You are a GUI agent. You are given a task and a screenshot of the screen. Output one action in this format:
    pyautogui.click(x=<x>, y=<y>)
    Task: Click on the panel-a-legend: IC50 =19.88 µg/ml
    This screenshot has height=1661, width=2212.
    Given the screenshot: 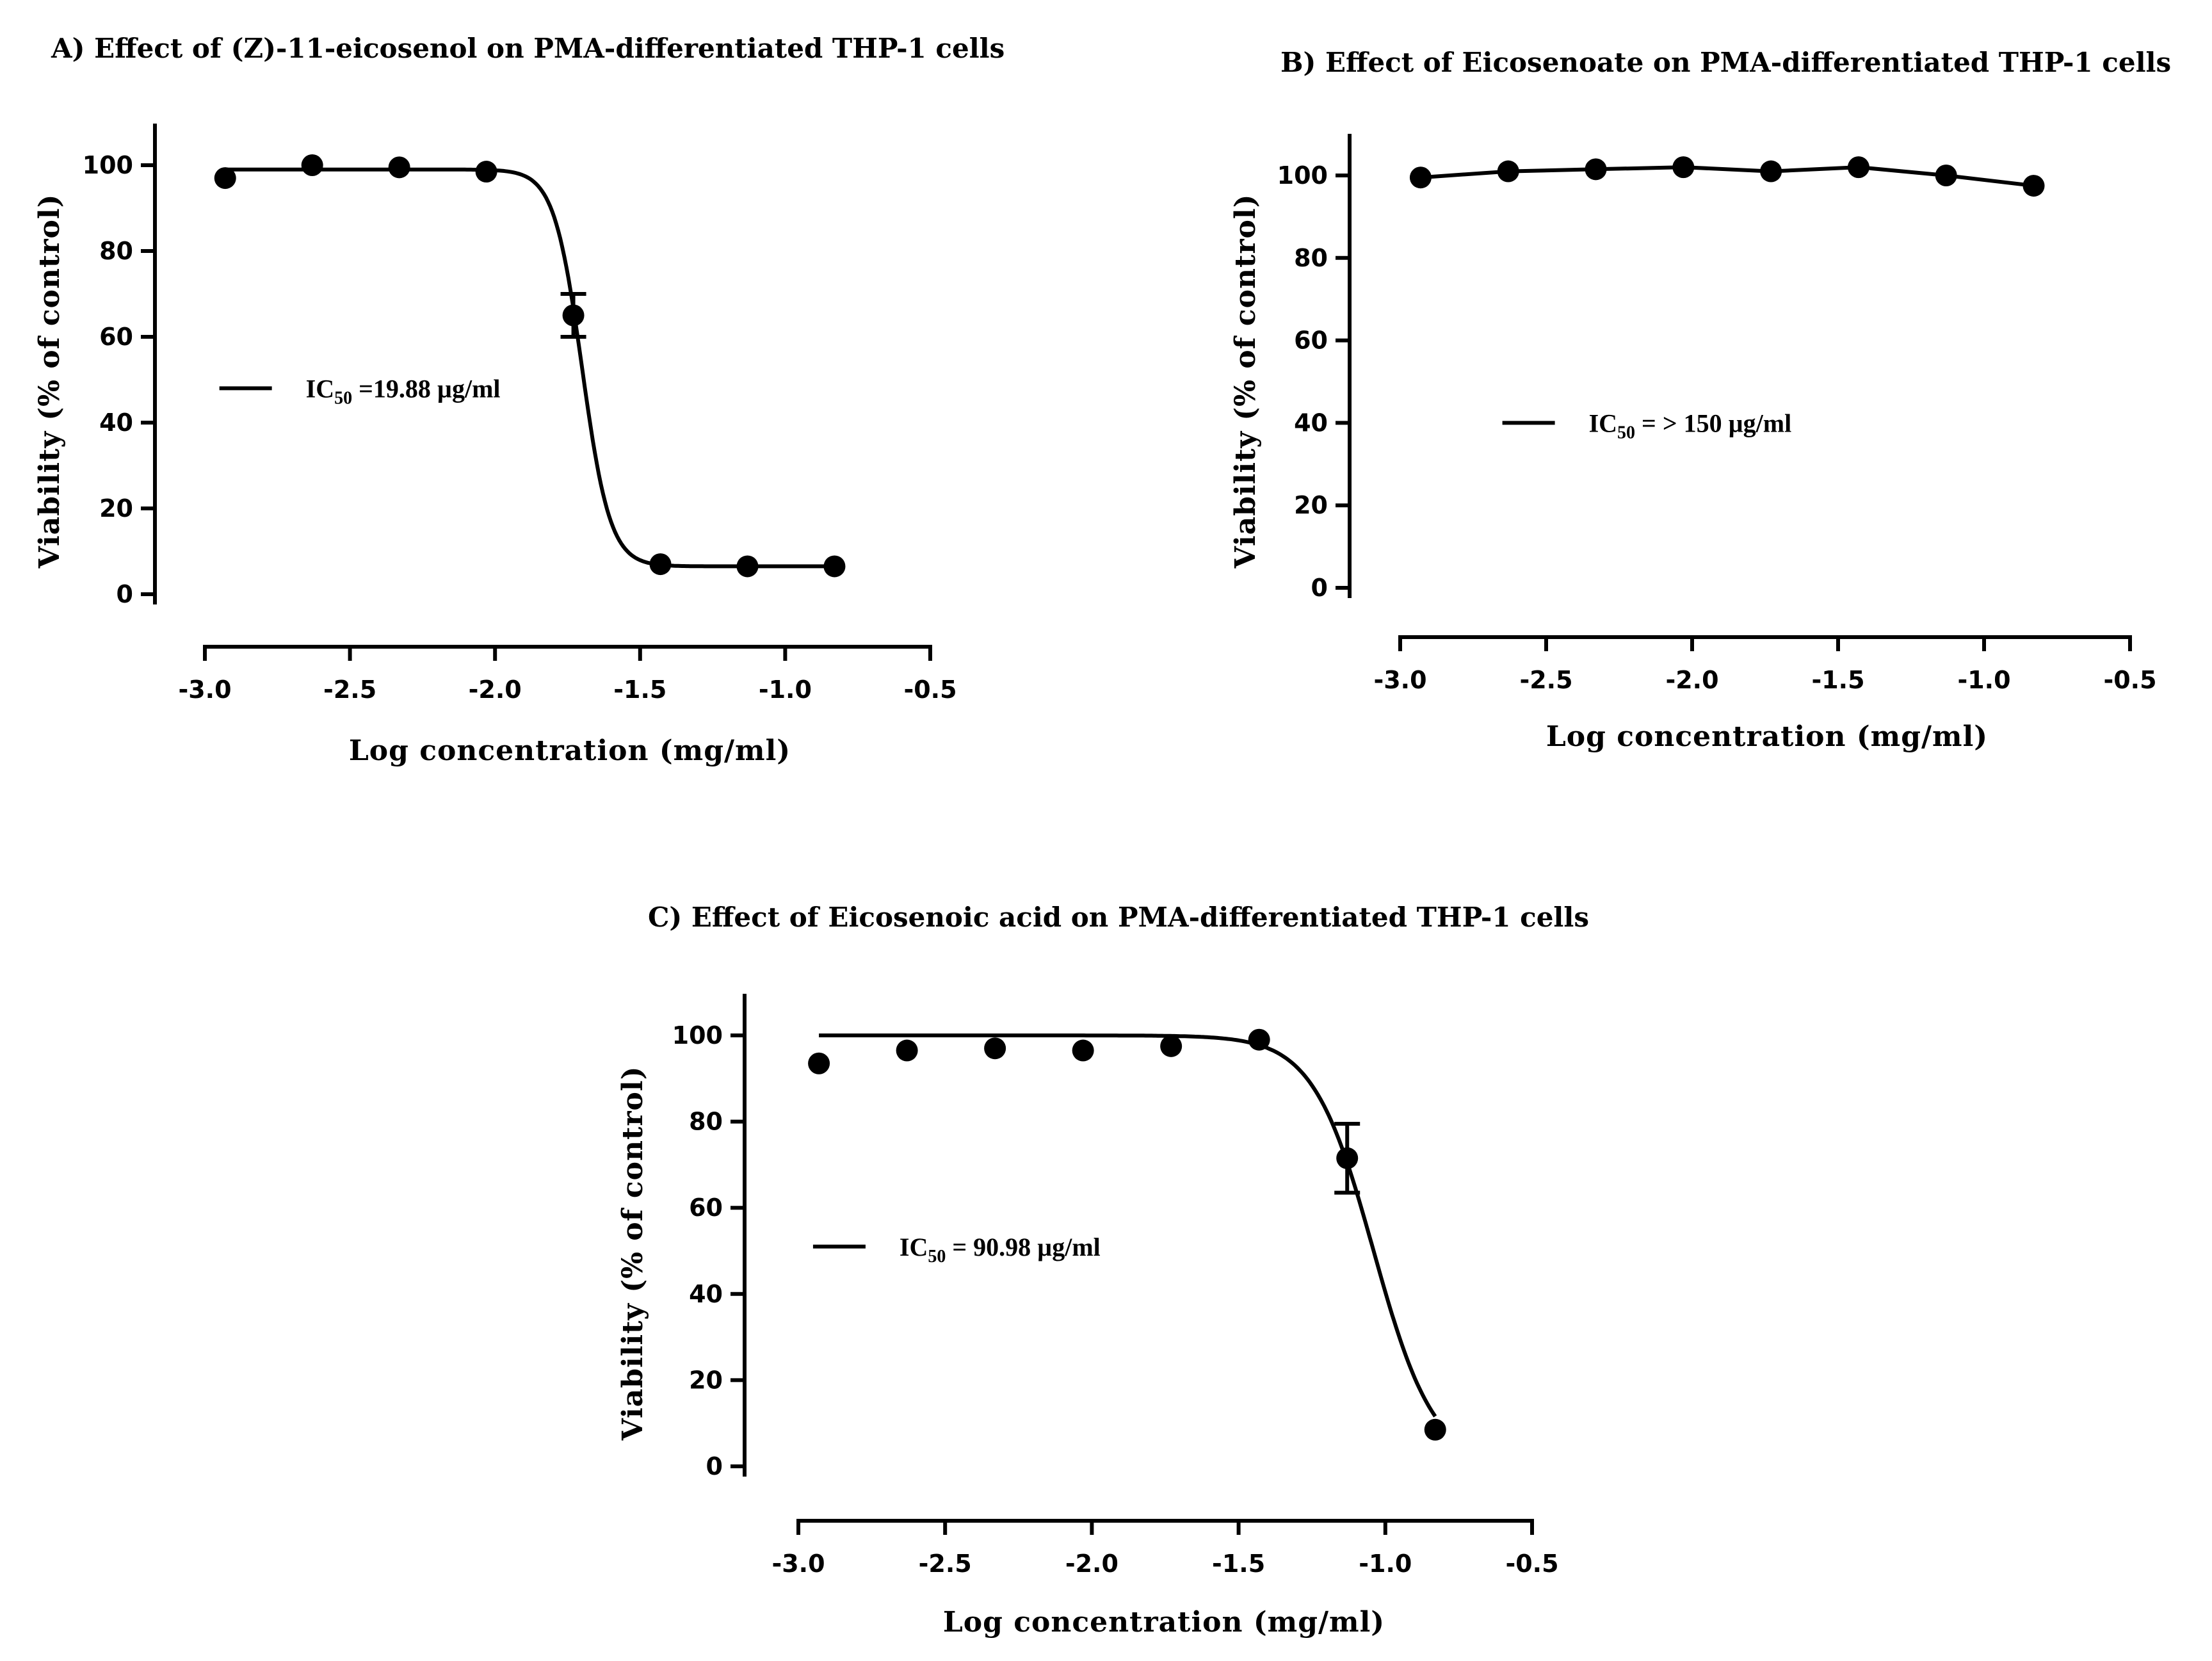 What is the action you would take?
    pyautogui.click(x=360, y=391)
    